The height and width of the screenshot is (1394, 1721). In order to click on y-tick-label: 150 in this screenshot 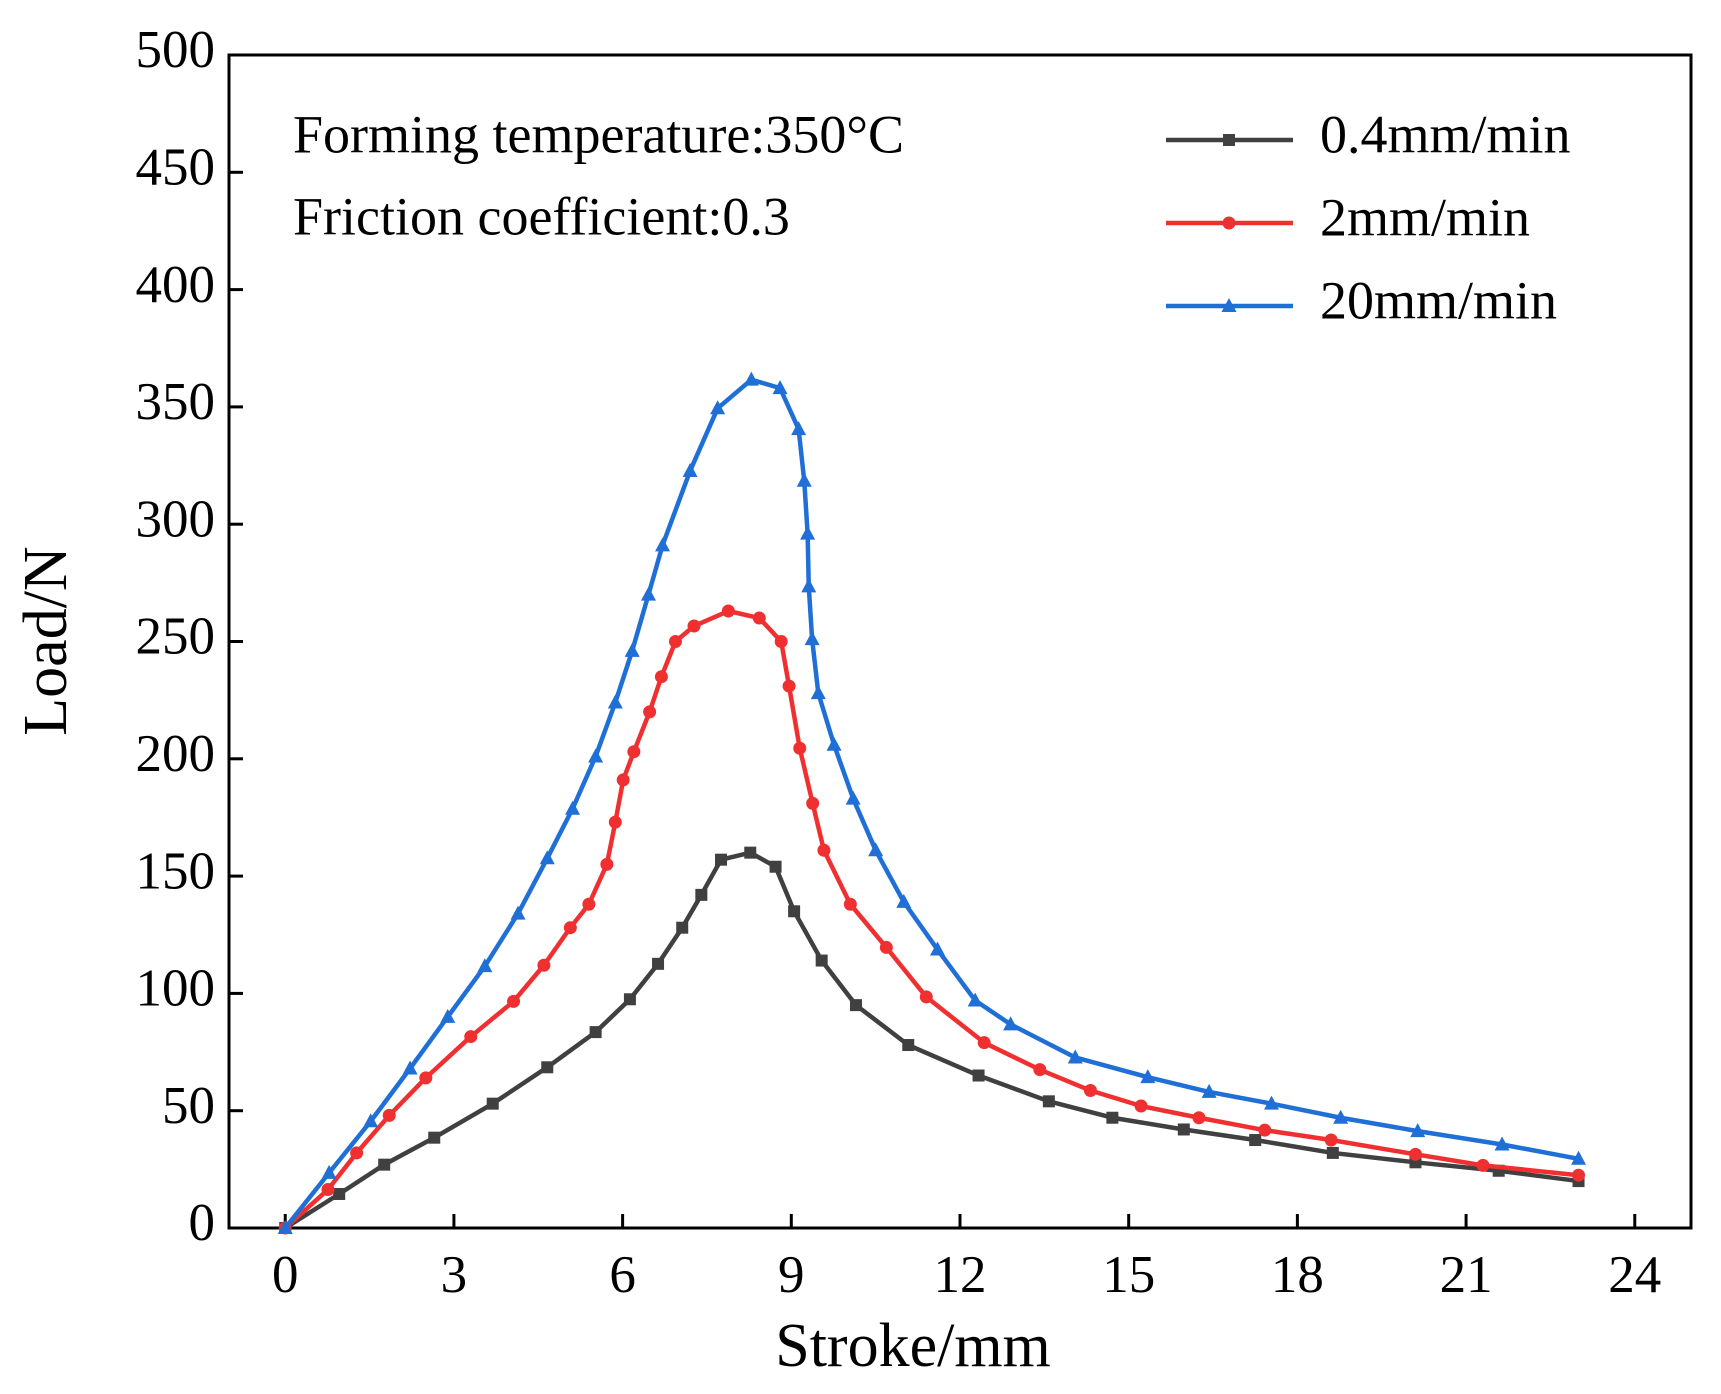, I will do `click(176, 871)`.